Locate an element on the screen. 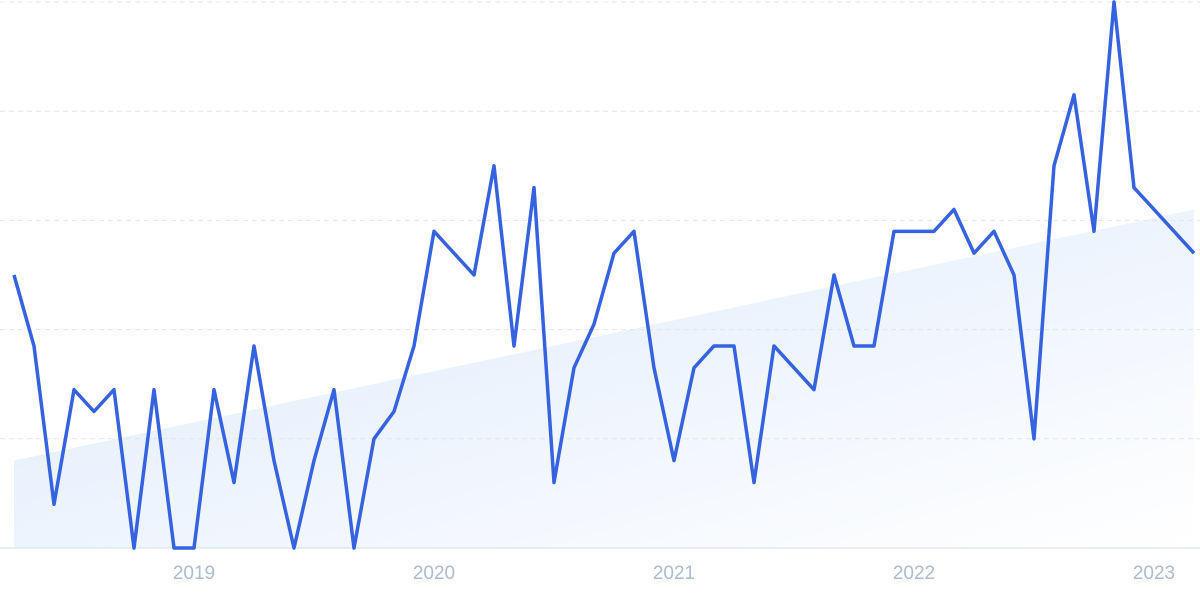 This screenshot has width=1200, height=600. x-tick-label: 2019 is located at coordinates (194, 573).